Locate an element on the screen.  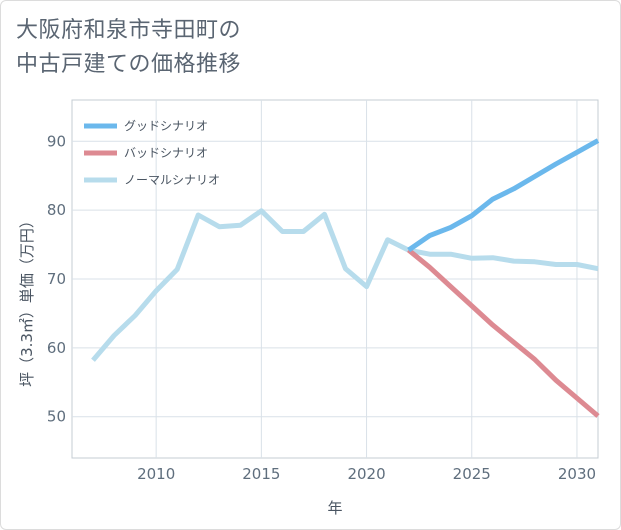
y-tick-label-90: 90 is located at coordinates (56, 141).